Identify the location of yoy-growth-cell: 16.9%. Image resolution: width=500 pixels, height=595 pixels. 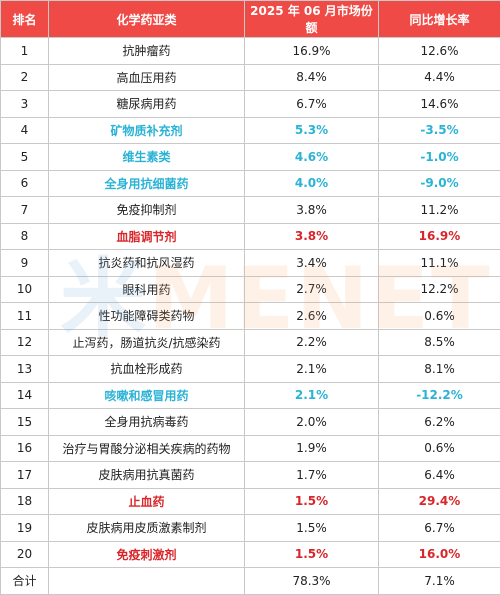
(439, 236).